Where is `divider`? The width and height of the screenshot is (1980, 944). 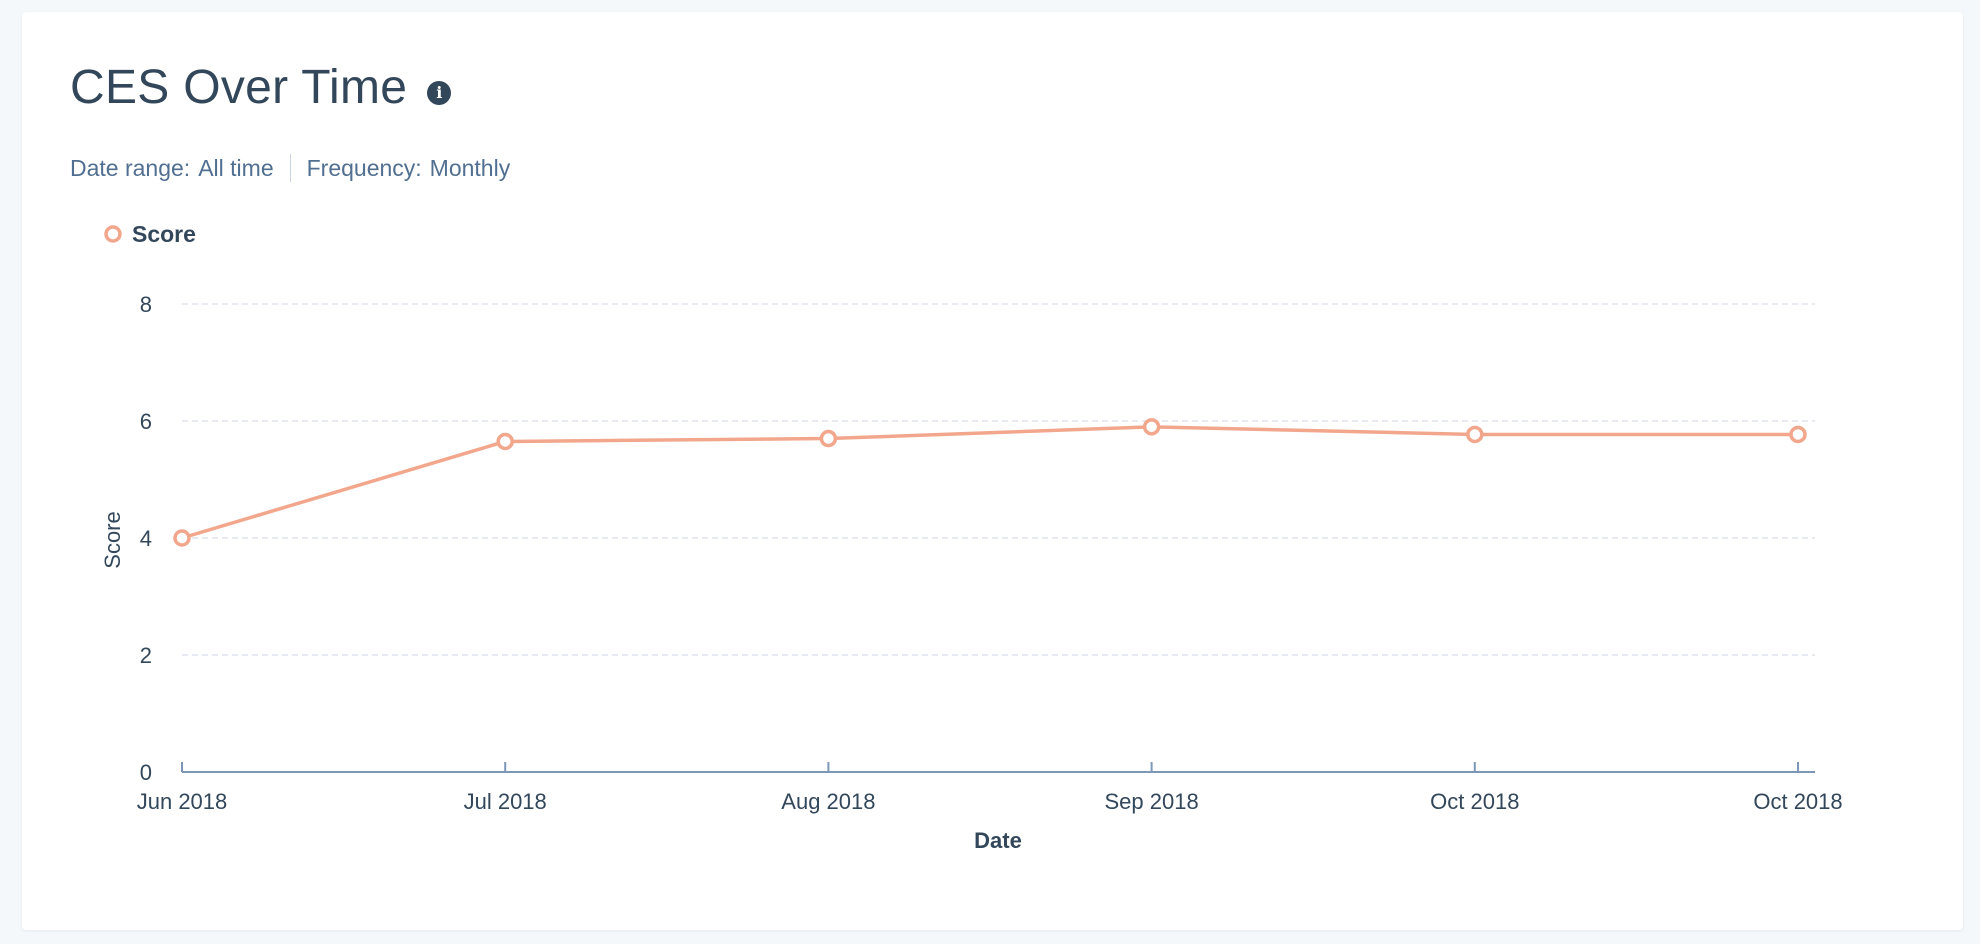 divider is located at coordinates (290, 168).